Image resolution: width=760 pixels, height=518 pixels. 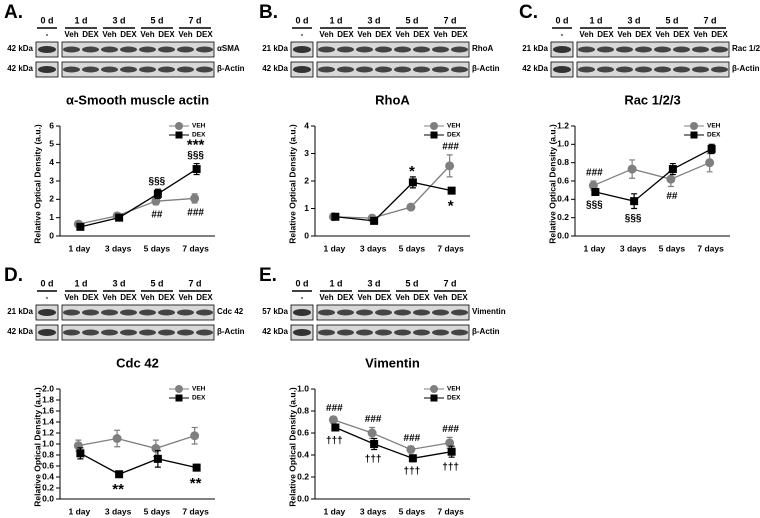 I want to click on y-tick-label: 2.0, so click(x=48, y=388).